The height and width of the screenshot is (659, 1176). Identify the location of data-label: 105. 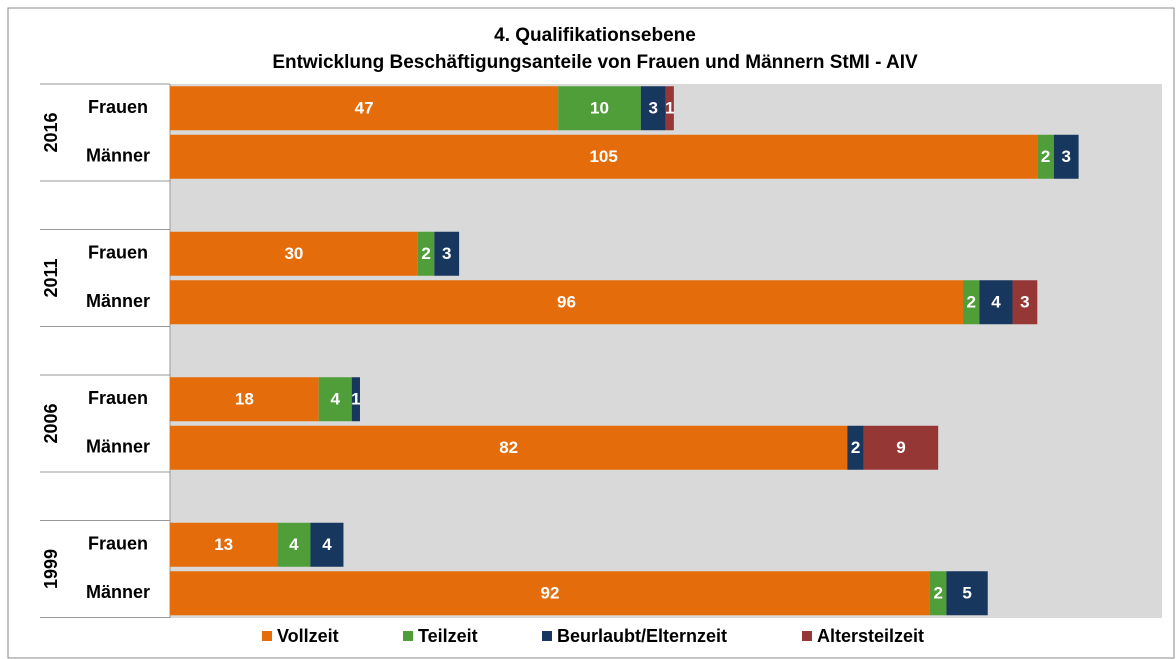
(603, 156).